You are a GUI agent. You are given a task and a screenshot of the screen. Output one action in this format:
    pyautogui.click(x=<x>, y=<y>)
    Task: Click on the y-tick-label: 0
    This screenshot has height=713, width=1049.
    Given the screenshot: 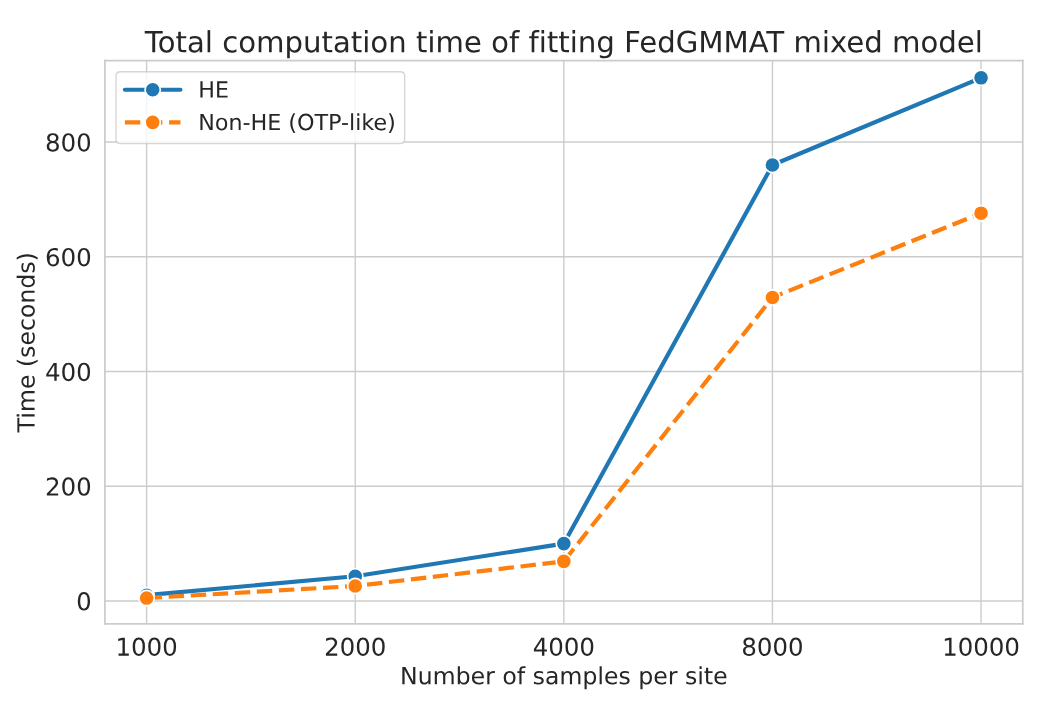 What is the action you would take?
    pyautogui.click(x=84, y=601)
    